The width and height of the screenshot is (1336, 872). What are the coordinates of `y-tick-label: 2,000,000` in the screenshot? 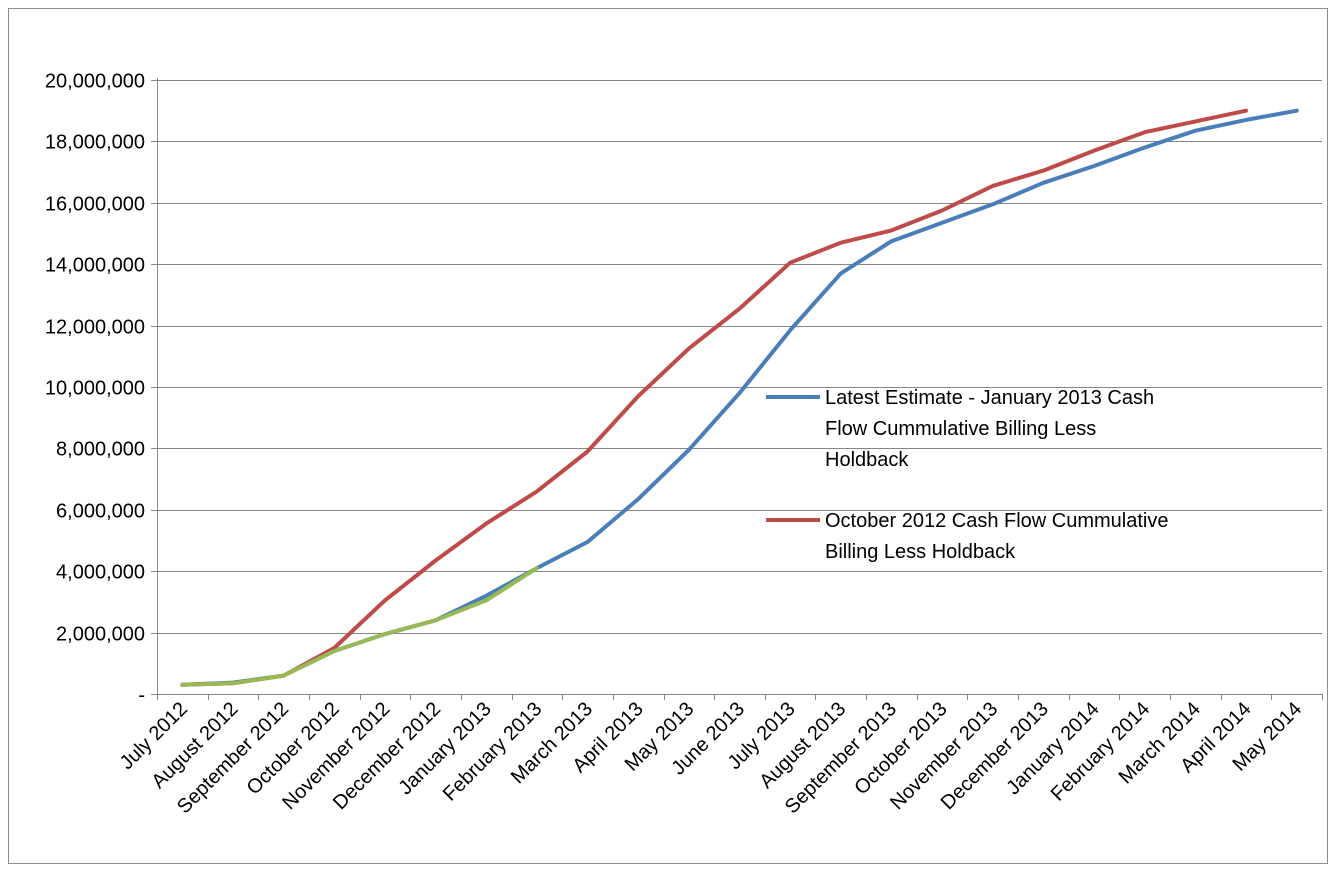 It's located at (100, 635).